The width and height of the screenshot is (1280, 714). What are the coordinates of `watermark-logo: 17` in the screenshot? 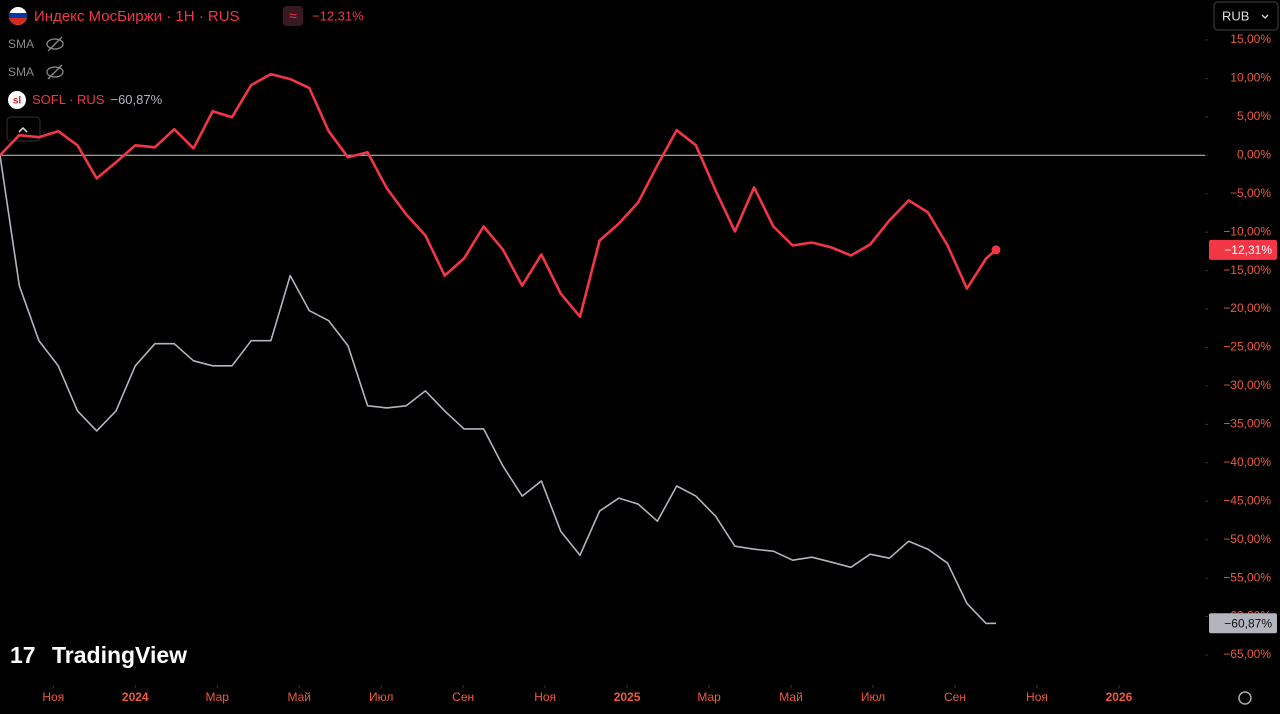 It's located at (23, 655).